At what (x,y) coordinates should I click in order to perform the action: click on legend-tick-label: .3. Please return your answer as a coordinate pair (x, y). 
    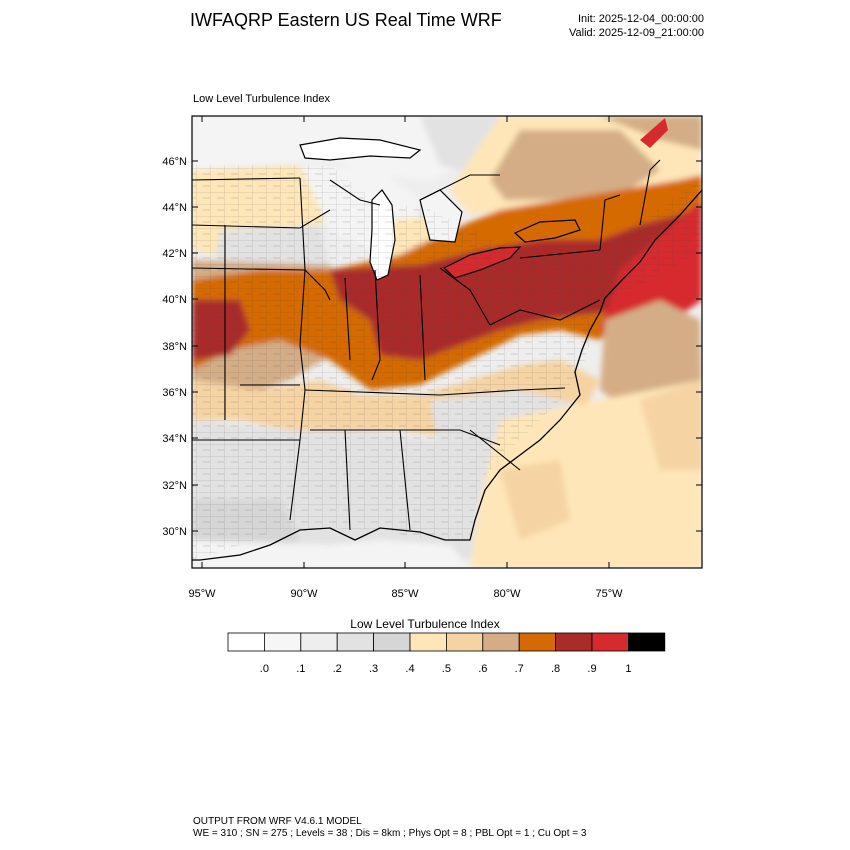
    Looking at the image, I should click on (374, 669).